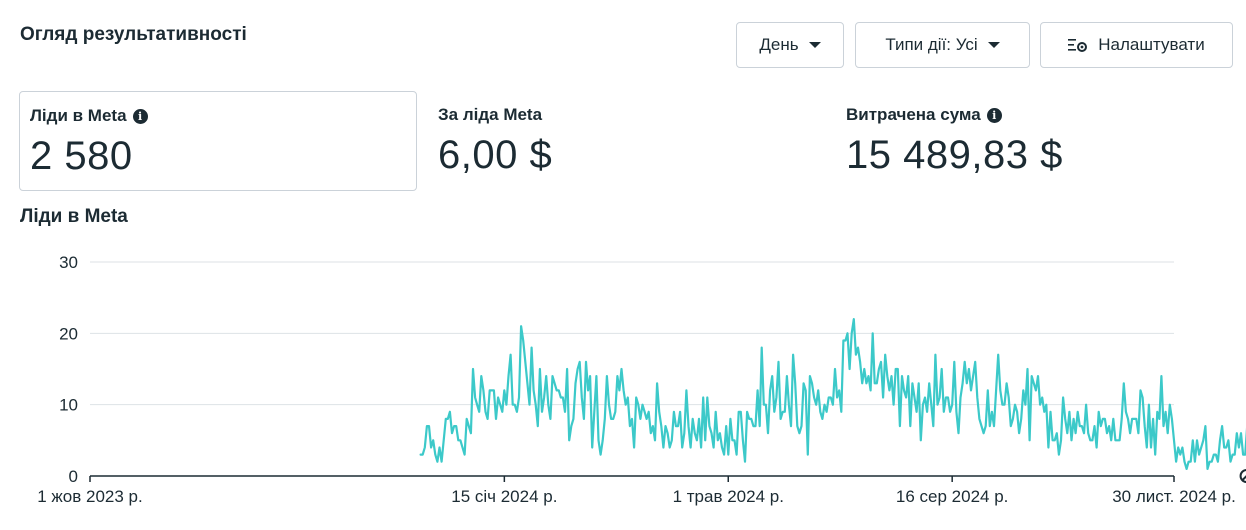 The height and width of the screenshot is (530, 1246). I want to click on metric-card-leads: Ліди в Meta i 2 580, so click(218, 141).